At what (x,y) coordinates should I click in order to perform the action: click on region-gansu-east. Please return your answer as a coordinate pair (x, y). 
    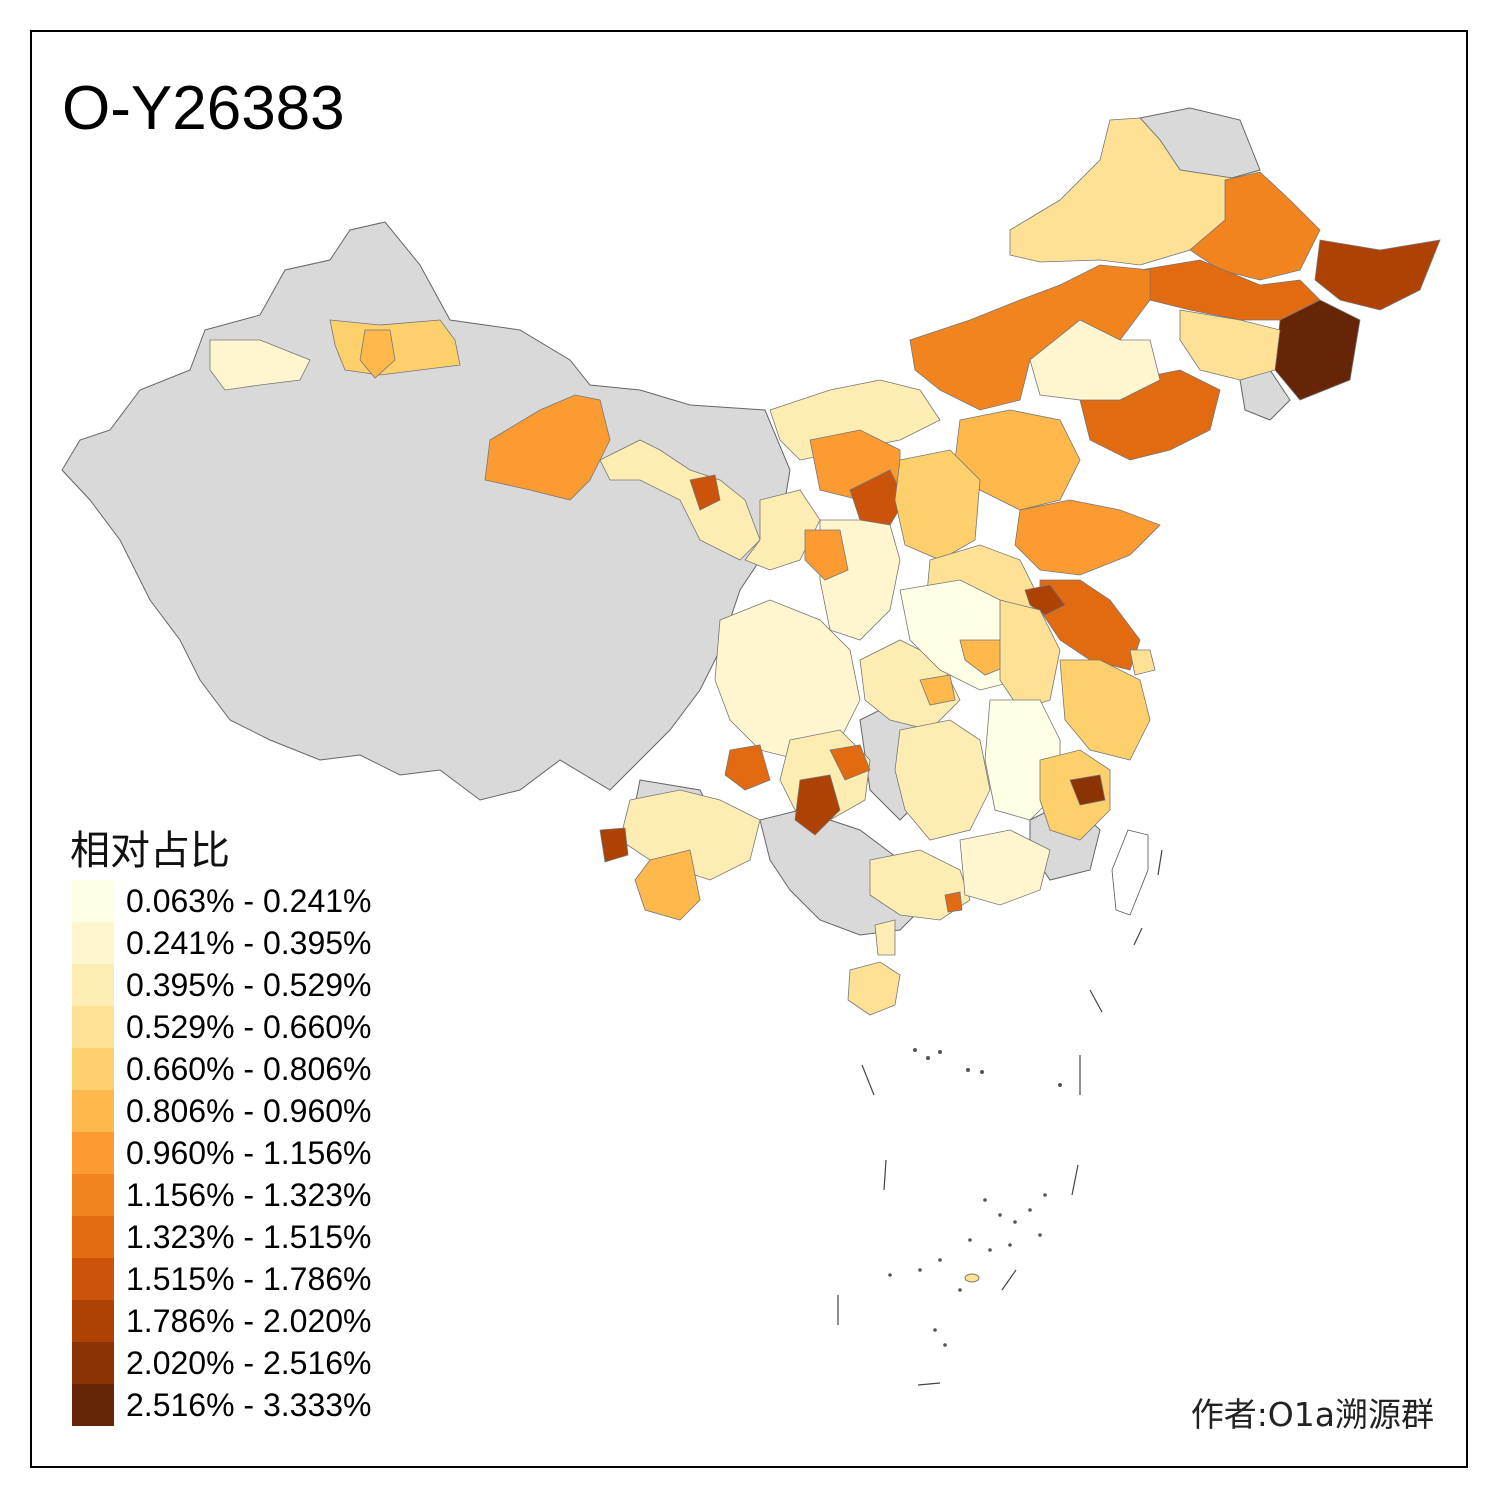
    Looking at the image, I should click on (782, 530).